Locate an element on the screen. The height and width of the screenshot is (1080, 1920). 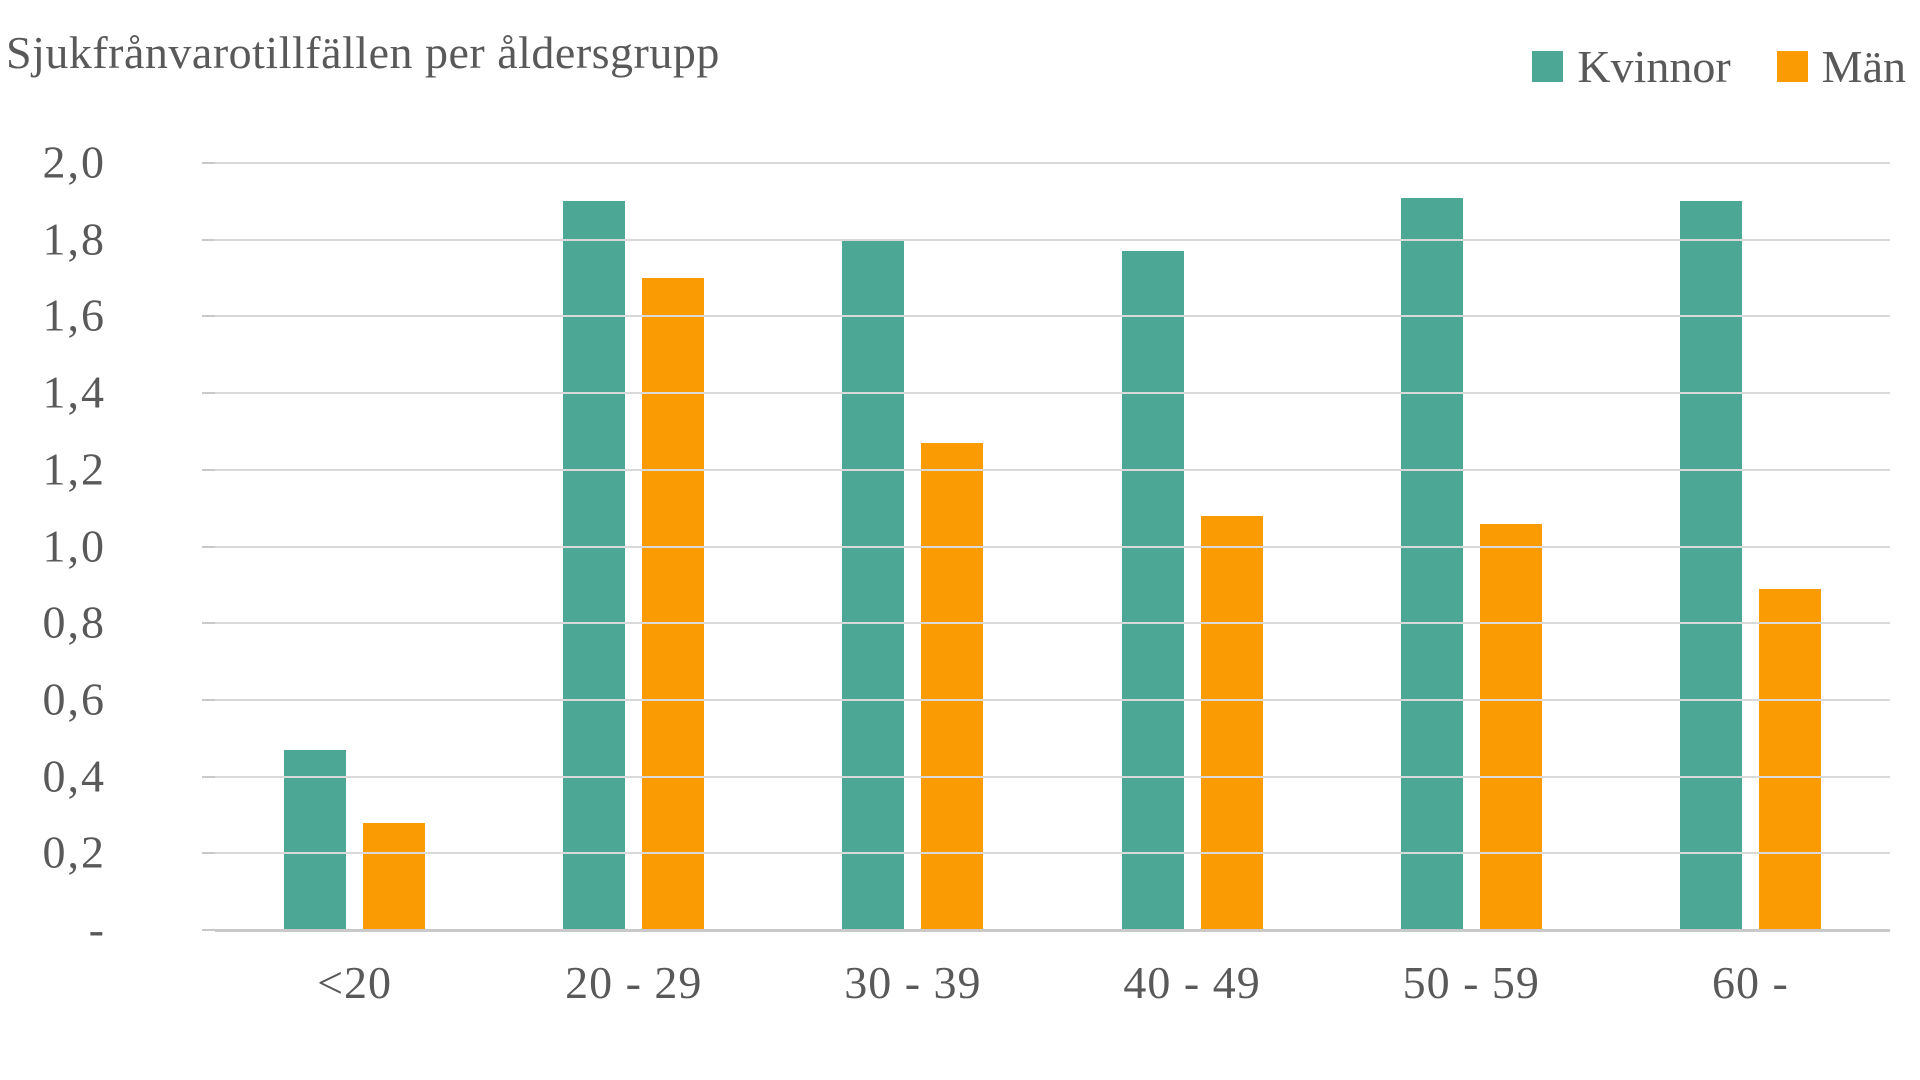
x-axis-label: 30 - 39 is located at coordinates (913, 982).